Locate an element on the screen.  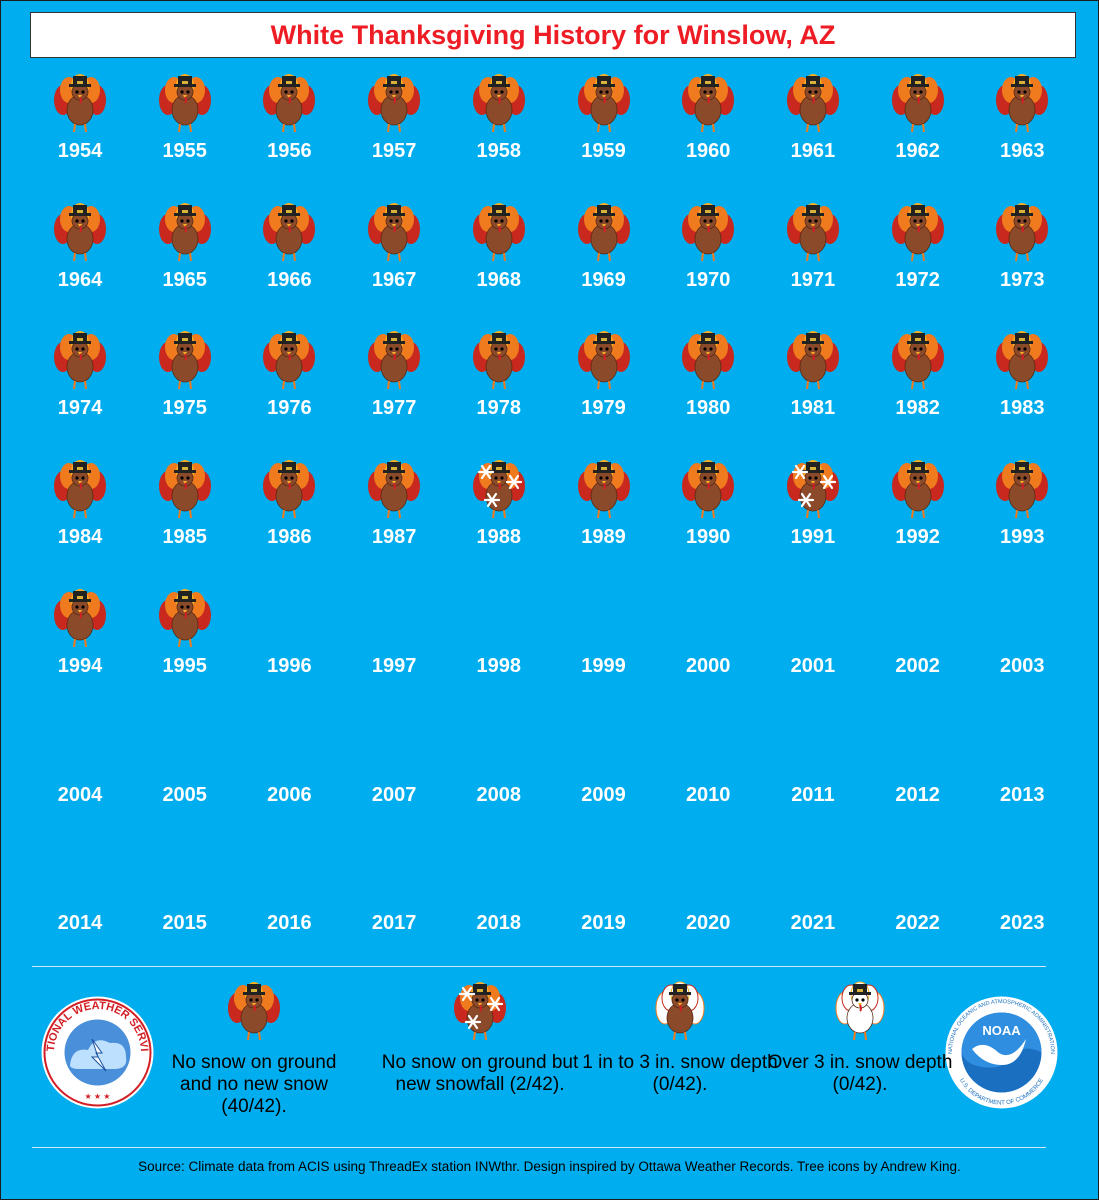
year-cell: 1999 is located at coordinates (604, 649).